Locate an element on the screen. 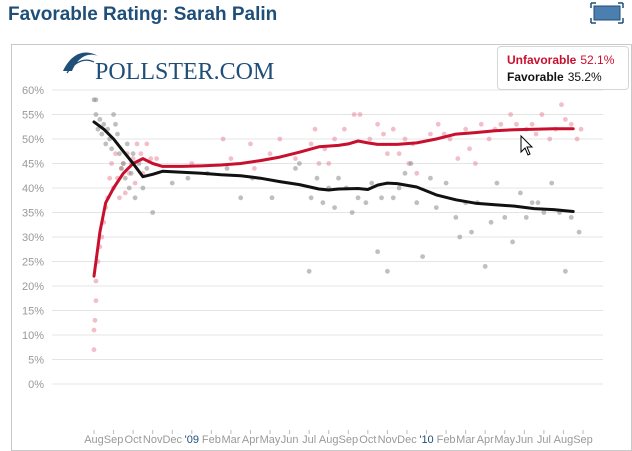 This screenshot has height=451, width=632. legend-label: Unfavorable is located at coordinates (542, 60).